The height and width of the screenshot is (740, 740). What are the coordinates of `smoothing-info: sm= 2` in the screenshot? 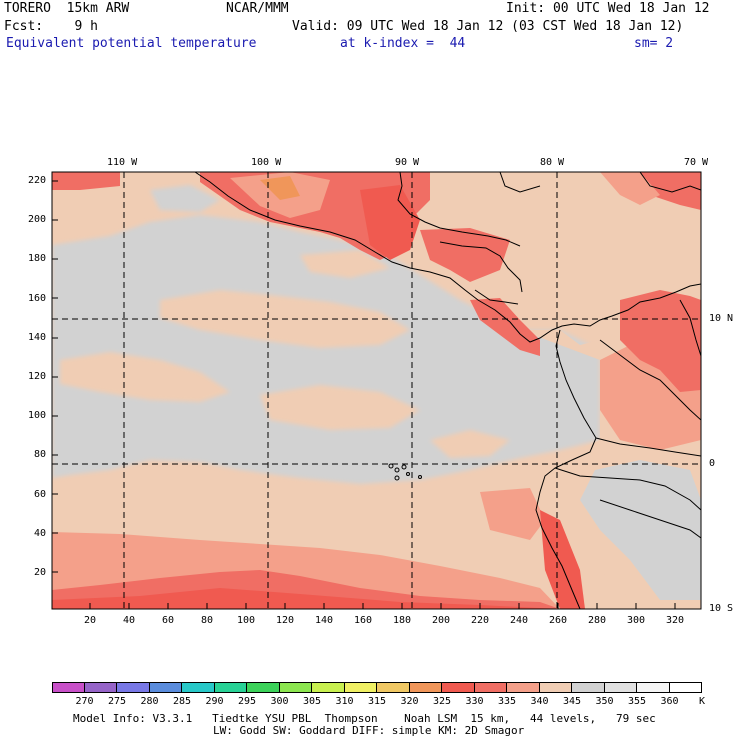 It's located at (654, 43).